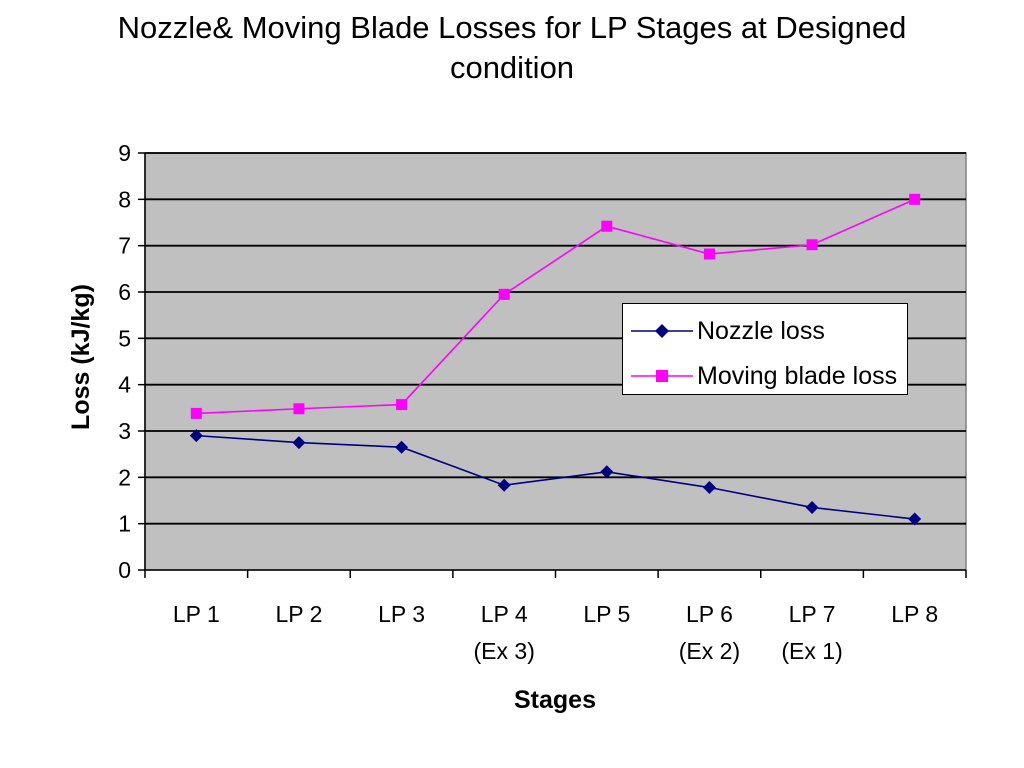 This screenshot has height=768, width=1024. Describe the element at coordinates (504, 651) in the screenshot. I see `x-tick-label: (Ex 3)` at that location.